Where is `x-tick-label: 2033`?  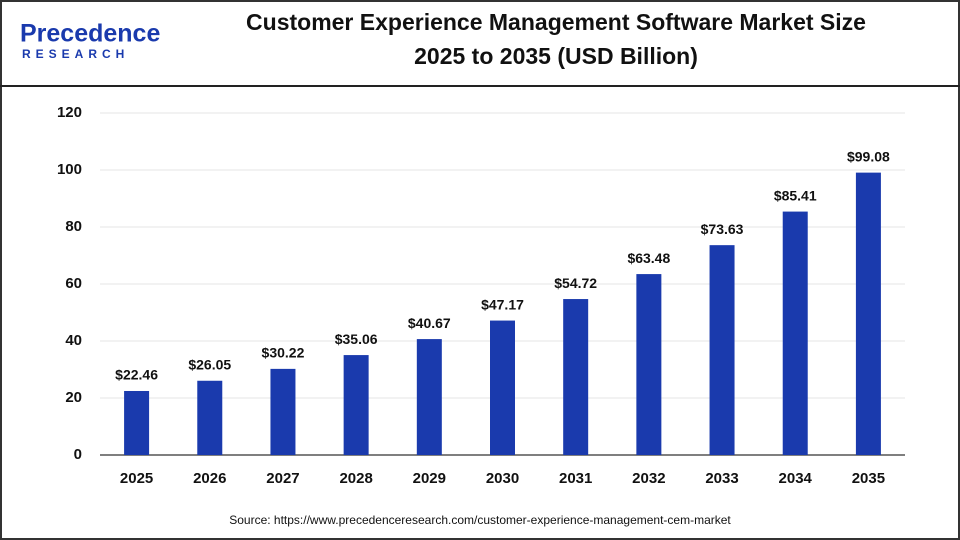 x-tick-label: 2033 is located at coordinates (721, 478).